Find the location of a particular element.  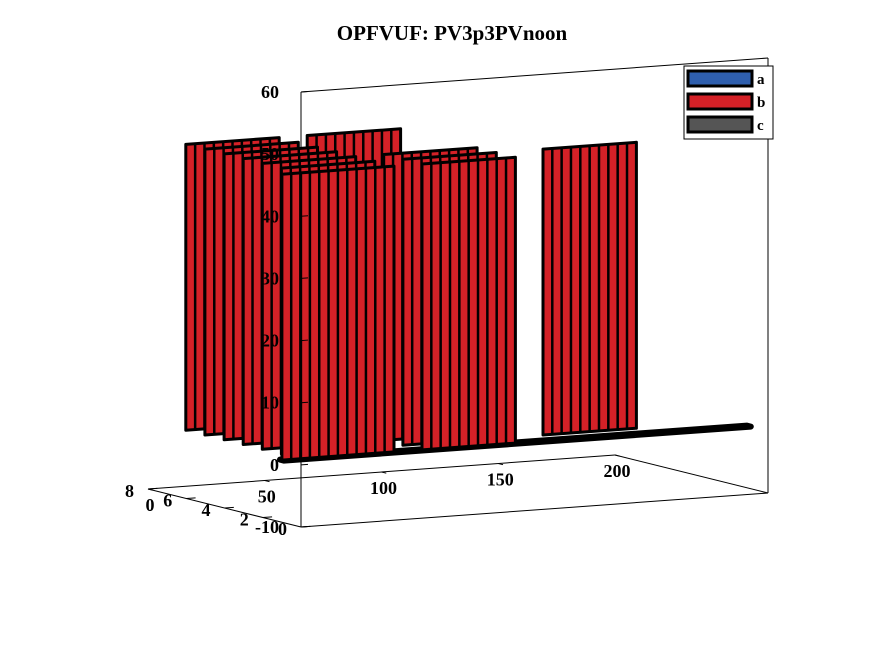

z-tick-label: 50 is located at coordinates (270, 154).